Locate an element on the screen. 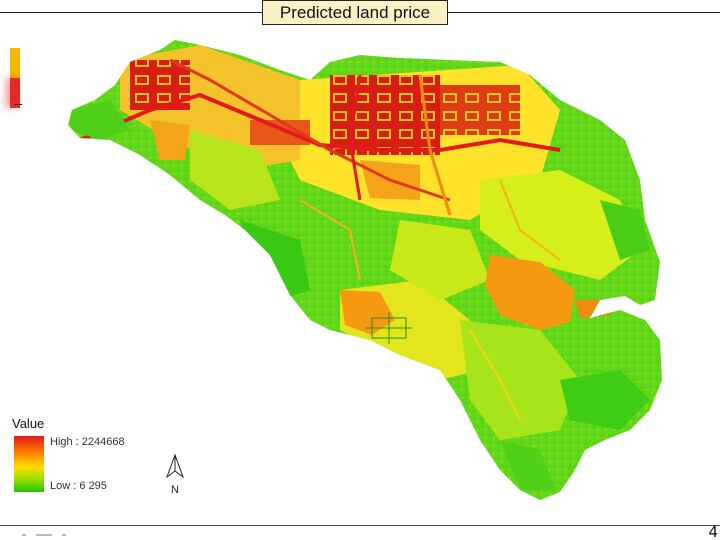  map-title-text: Predicted land price is located at coordinates (355, 12).